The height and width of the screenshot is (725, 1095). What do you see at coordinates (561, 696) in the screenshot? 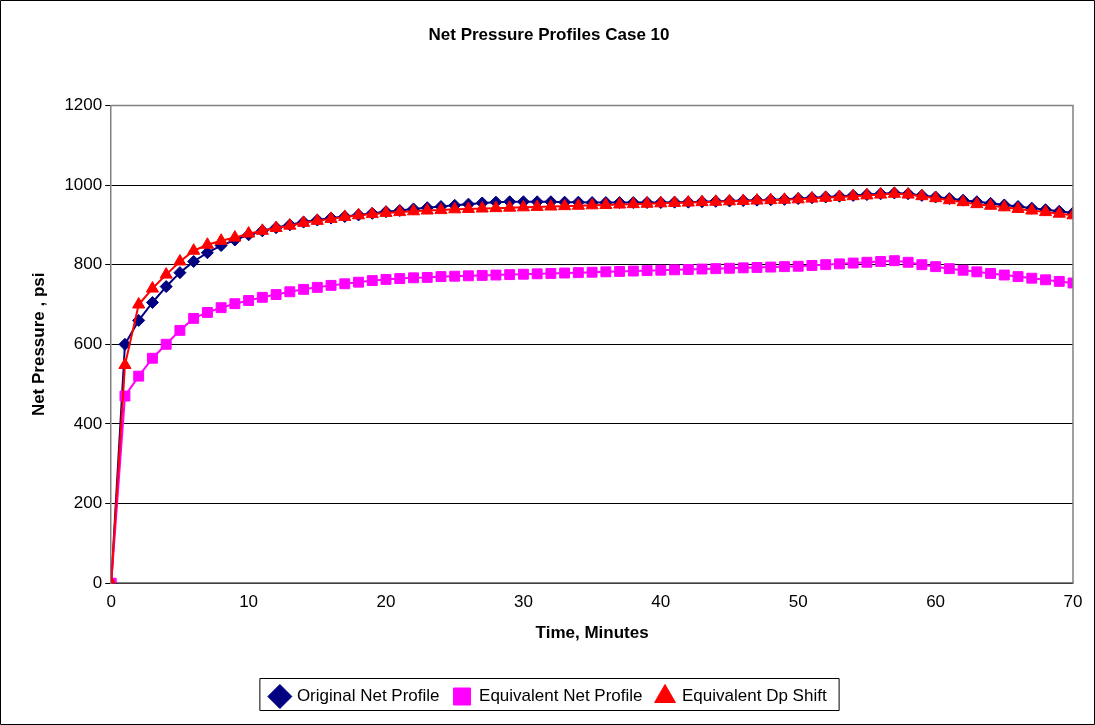
I see `legend-label: Equivalent Net Profile` at bounding box center [561, 696].